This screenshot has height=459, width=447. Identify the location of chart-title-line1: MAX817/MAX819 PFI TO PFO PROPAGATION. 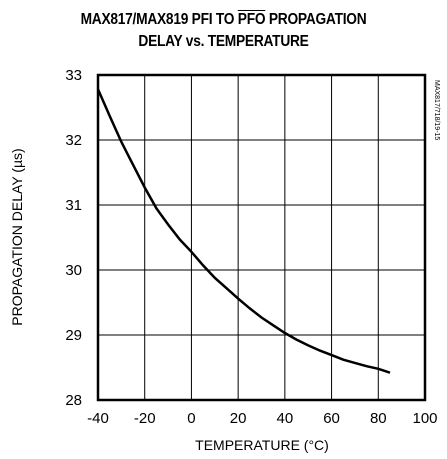
(223, 20).